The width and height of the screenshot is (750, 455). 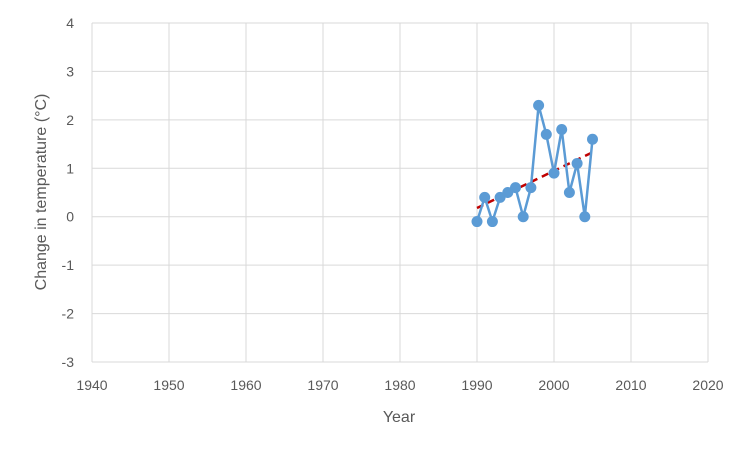 I want to click on x-tick-label: 2020, so click(x=707, y=385).